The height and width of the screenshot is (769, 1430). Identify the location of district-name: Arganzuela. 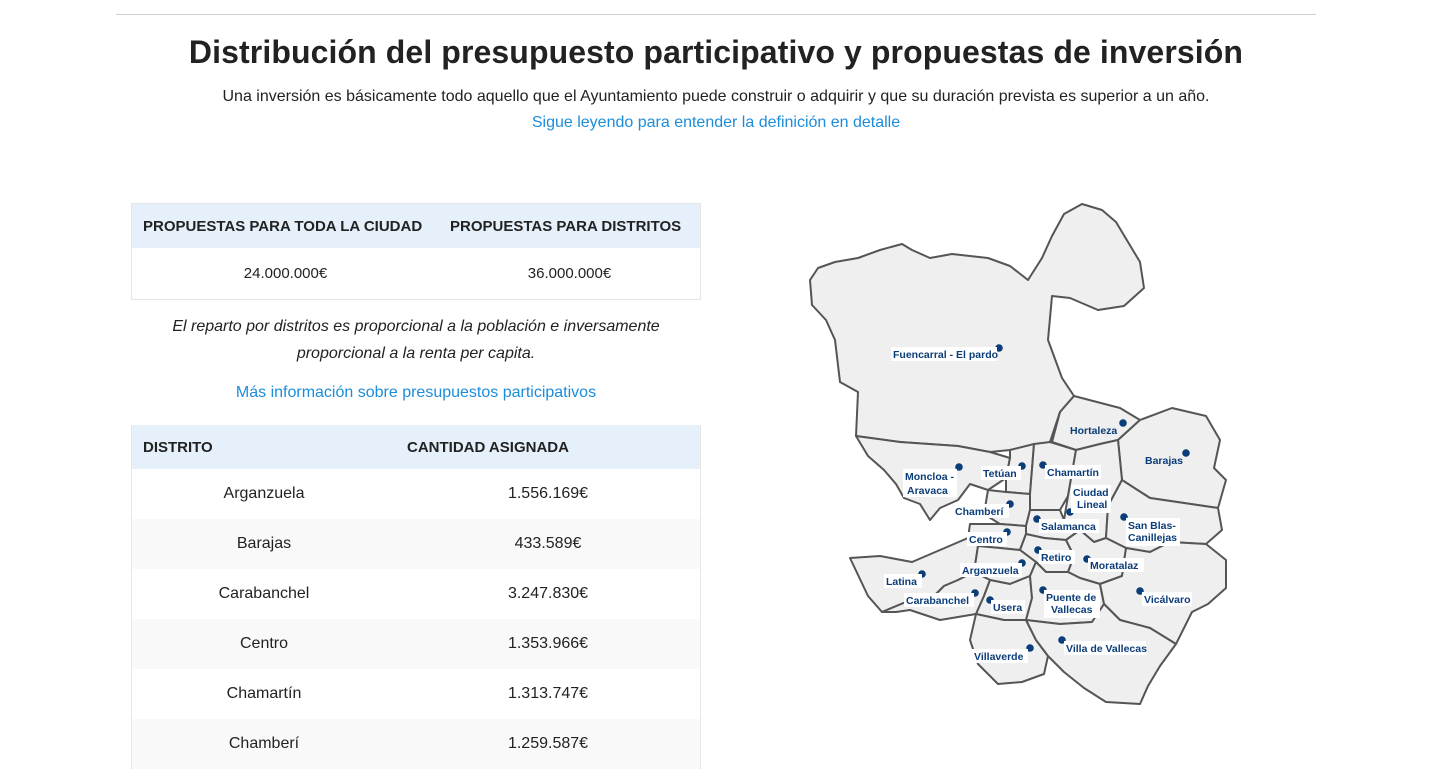
(264, 493).